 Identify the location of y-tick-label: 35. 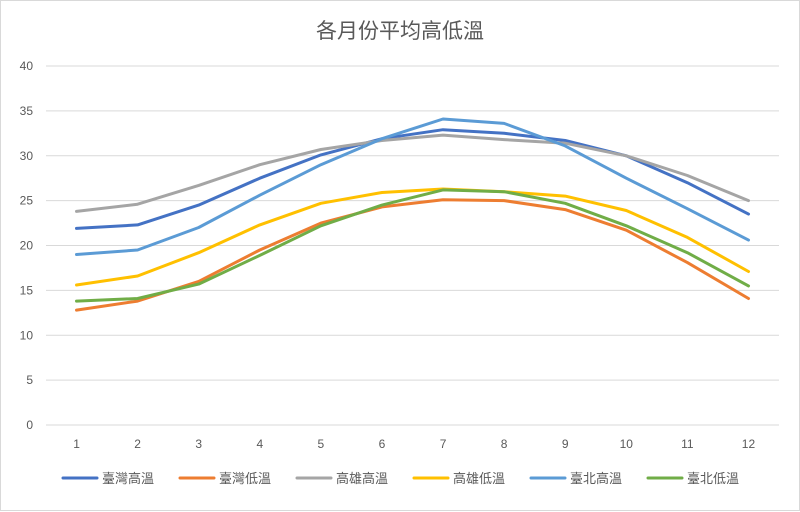
(27, 111).